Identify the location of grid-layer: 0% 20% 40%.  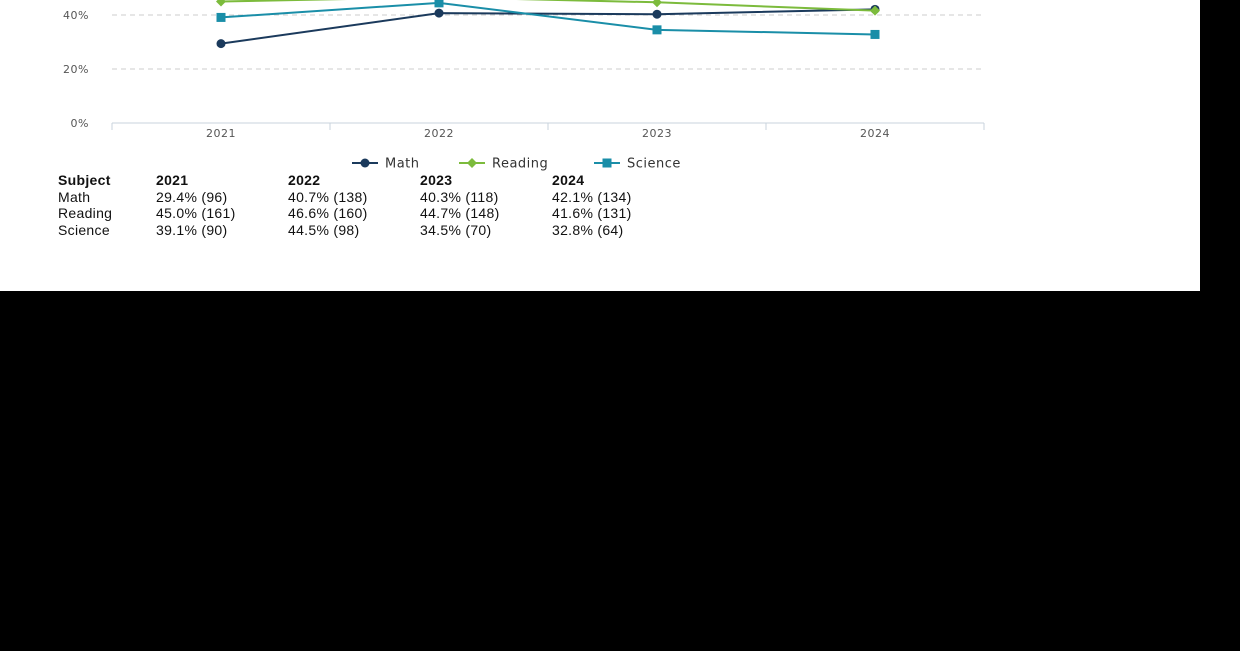
(523, 69).